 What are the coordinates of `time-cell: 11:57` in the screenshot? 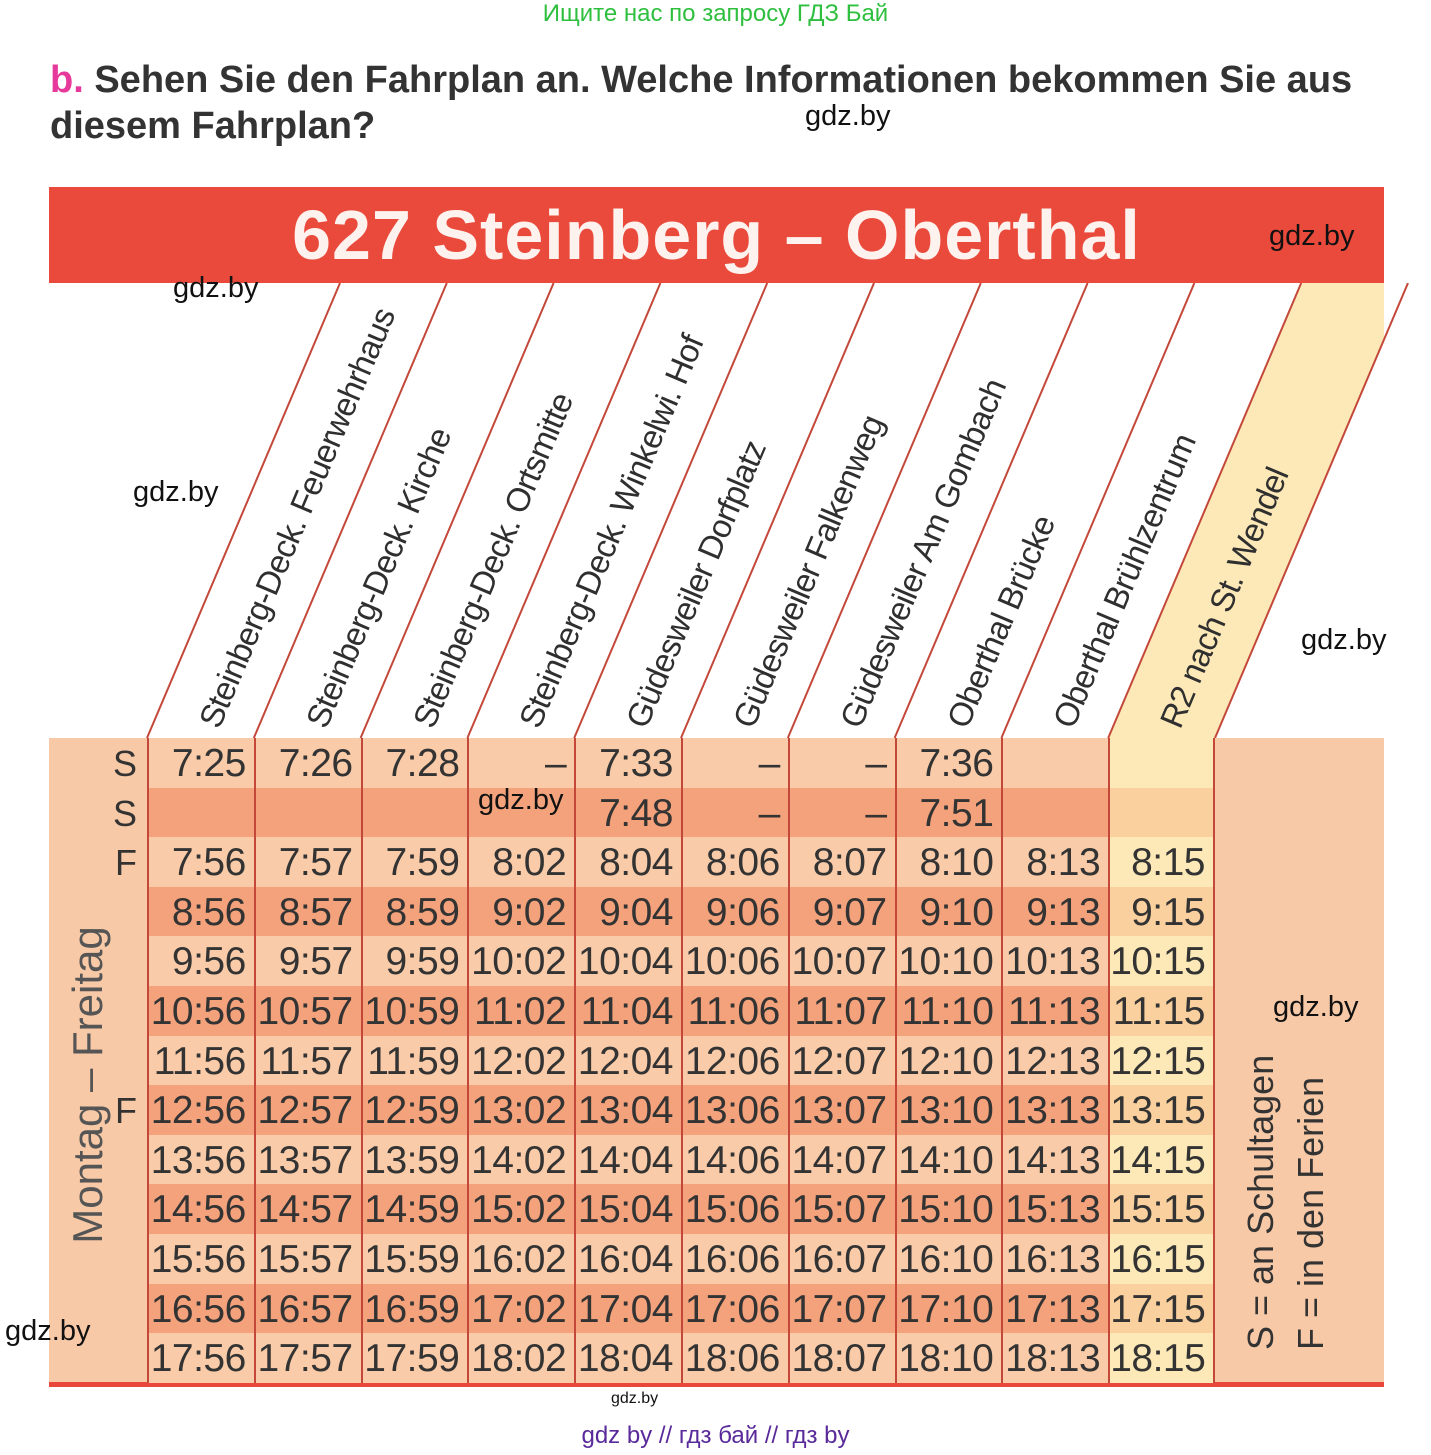 It's located at (307, 1060).